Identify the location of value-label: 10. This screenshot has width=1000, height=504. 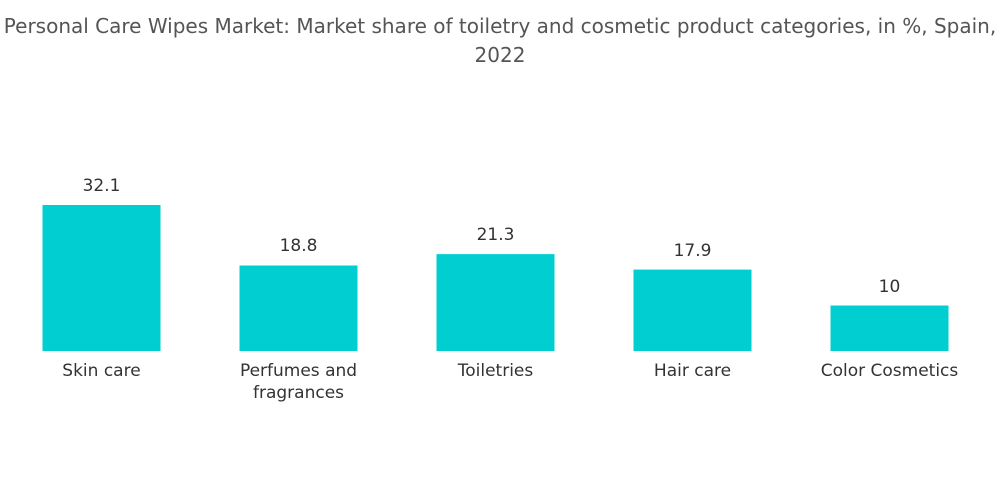
(889, 286).